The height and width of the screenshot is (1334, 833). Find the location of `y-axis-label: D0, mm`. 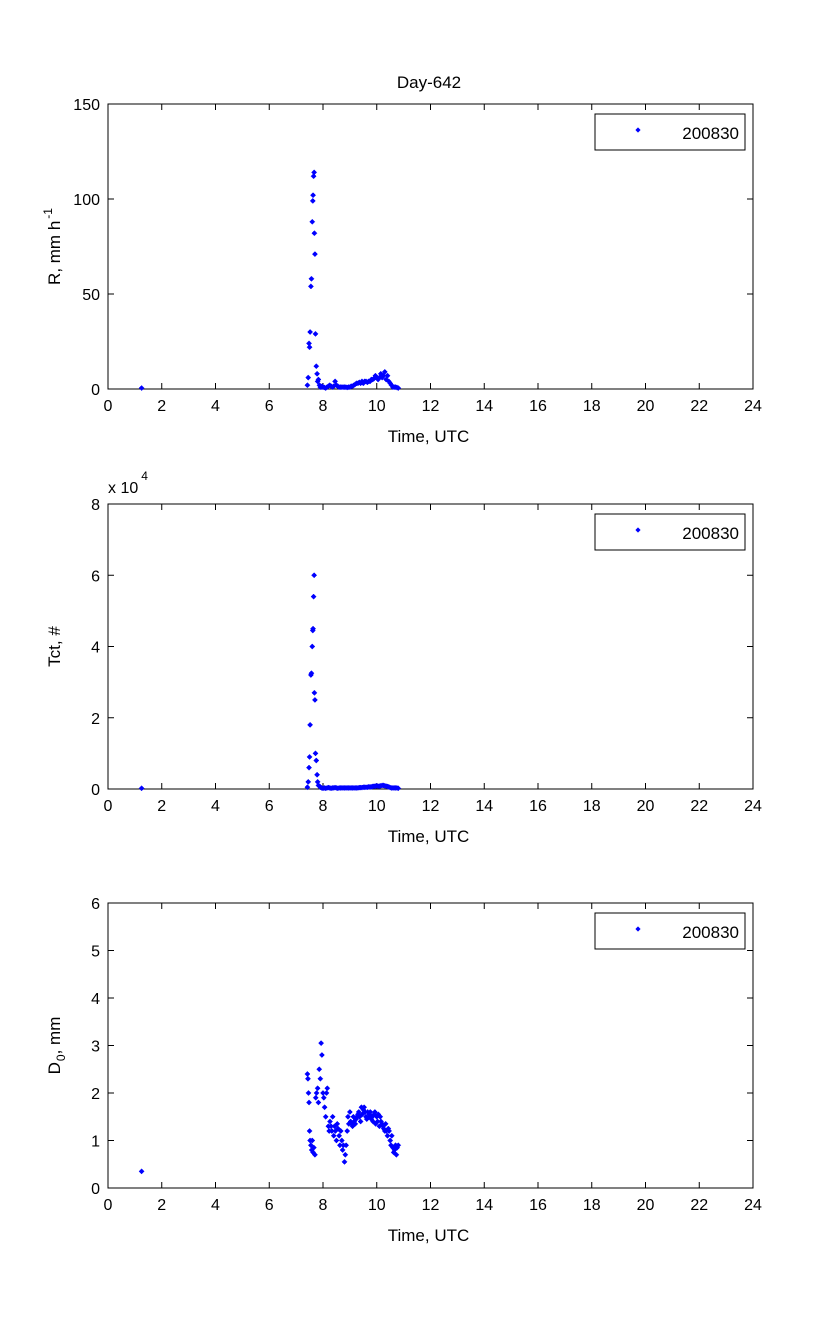

y-axis-label: D0, mm is located at coordinates (56, 1046).